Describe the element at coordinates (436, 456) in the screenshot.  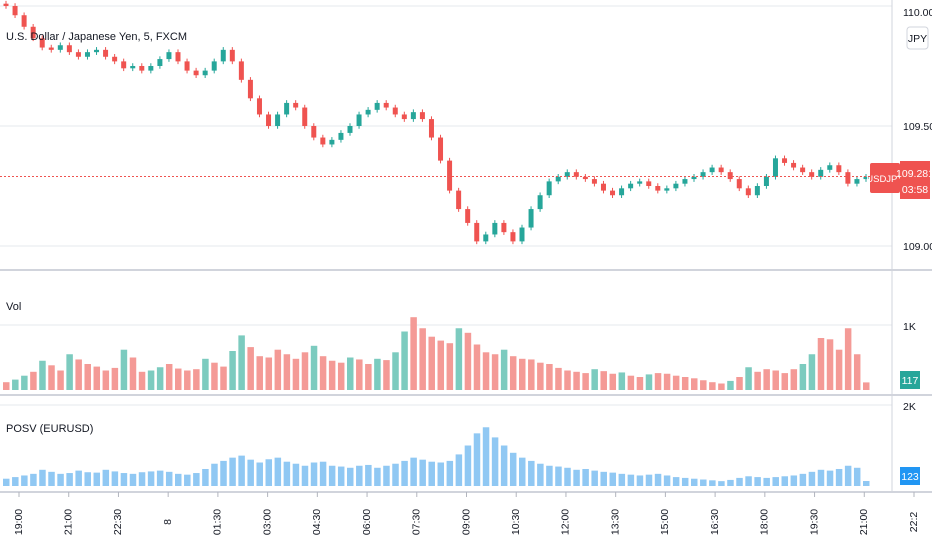
I see `posv-series` at that location.